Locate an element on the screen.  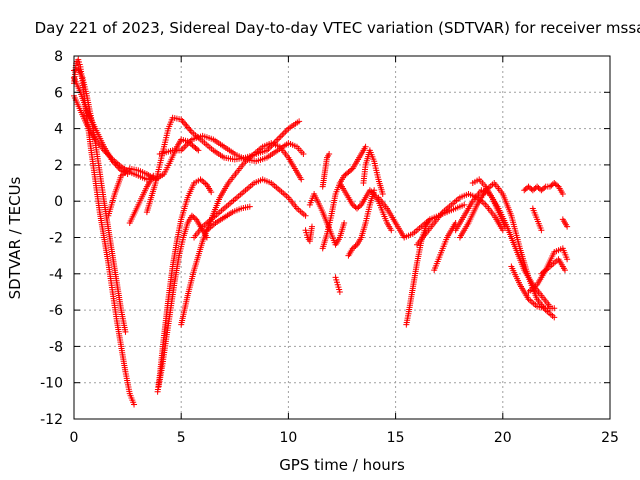
series-arc-l is located at coordinates (250, 208).